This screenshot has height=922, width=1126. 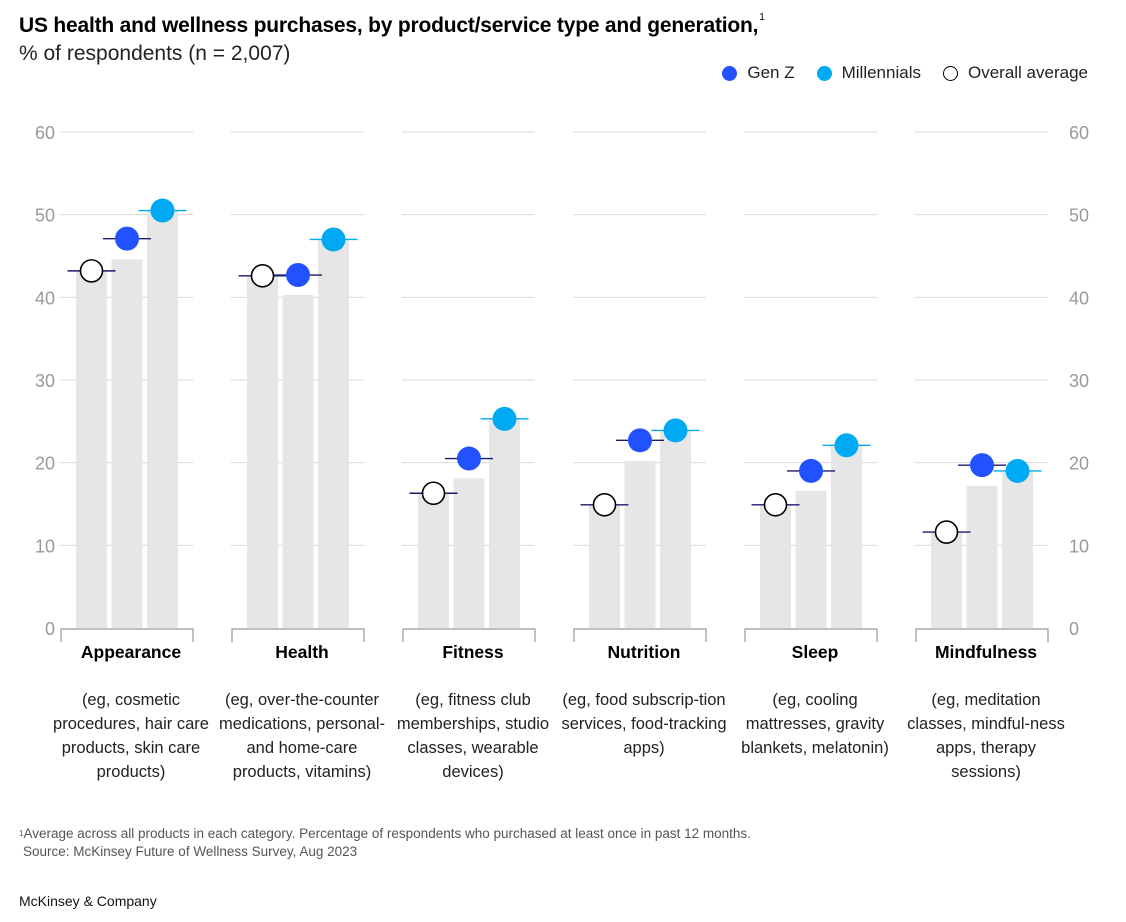 What do you see at coordinates (45, 546) in the screenshot?
I see `y-tick-label-left: 10` at bounding box center [45, 546].